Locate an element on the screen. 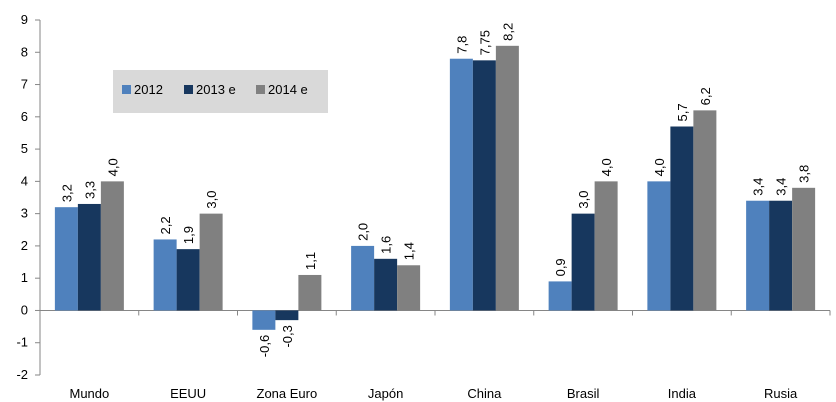 This screenshot has width=836, height=402. y-tick-label: 9 is located at coordinates (24, 19).